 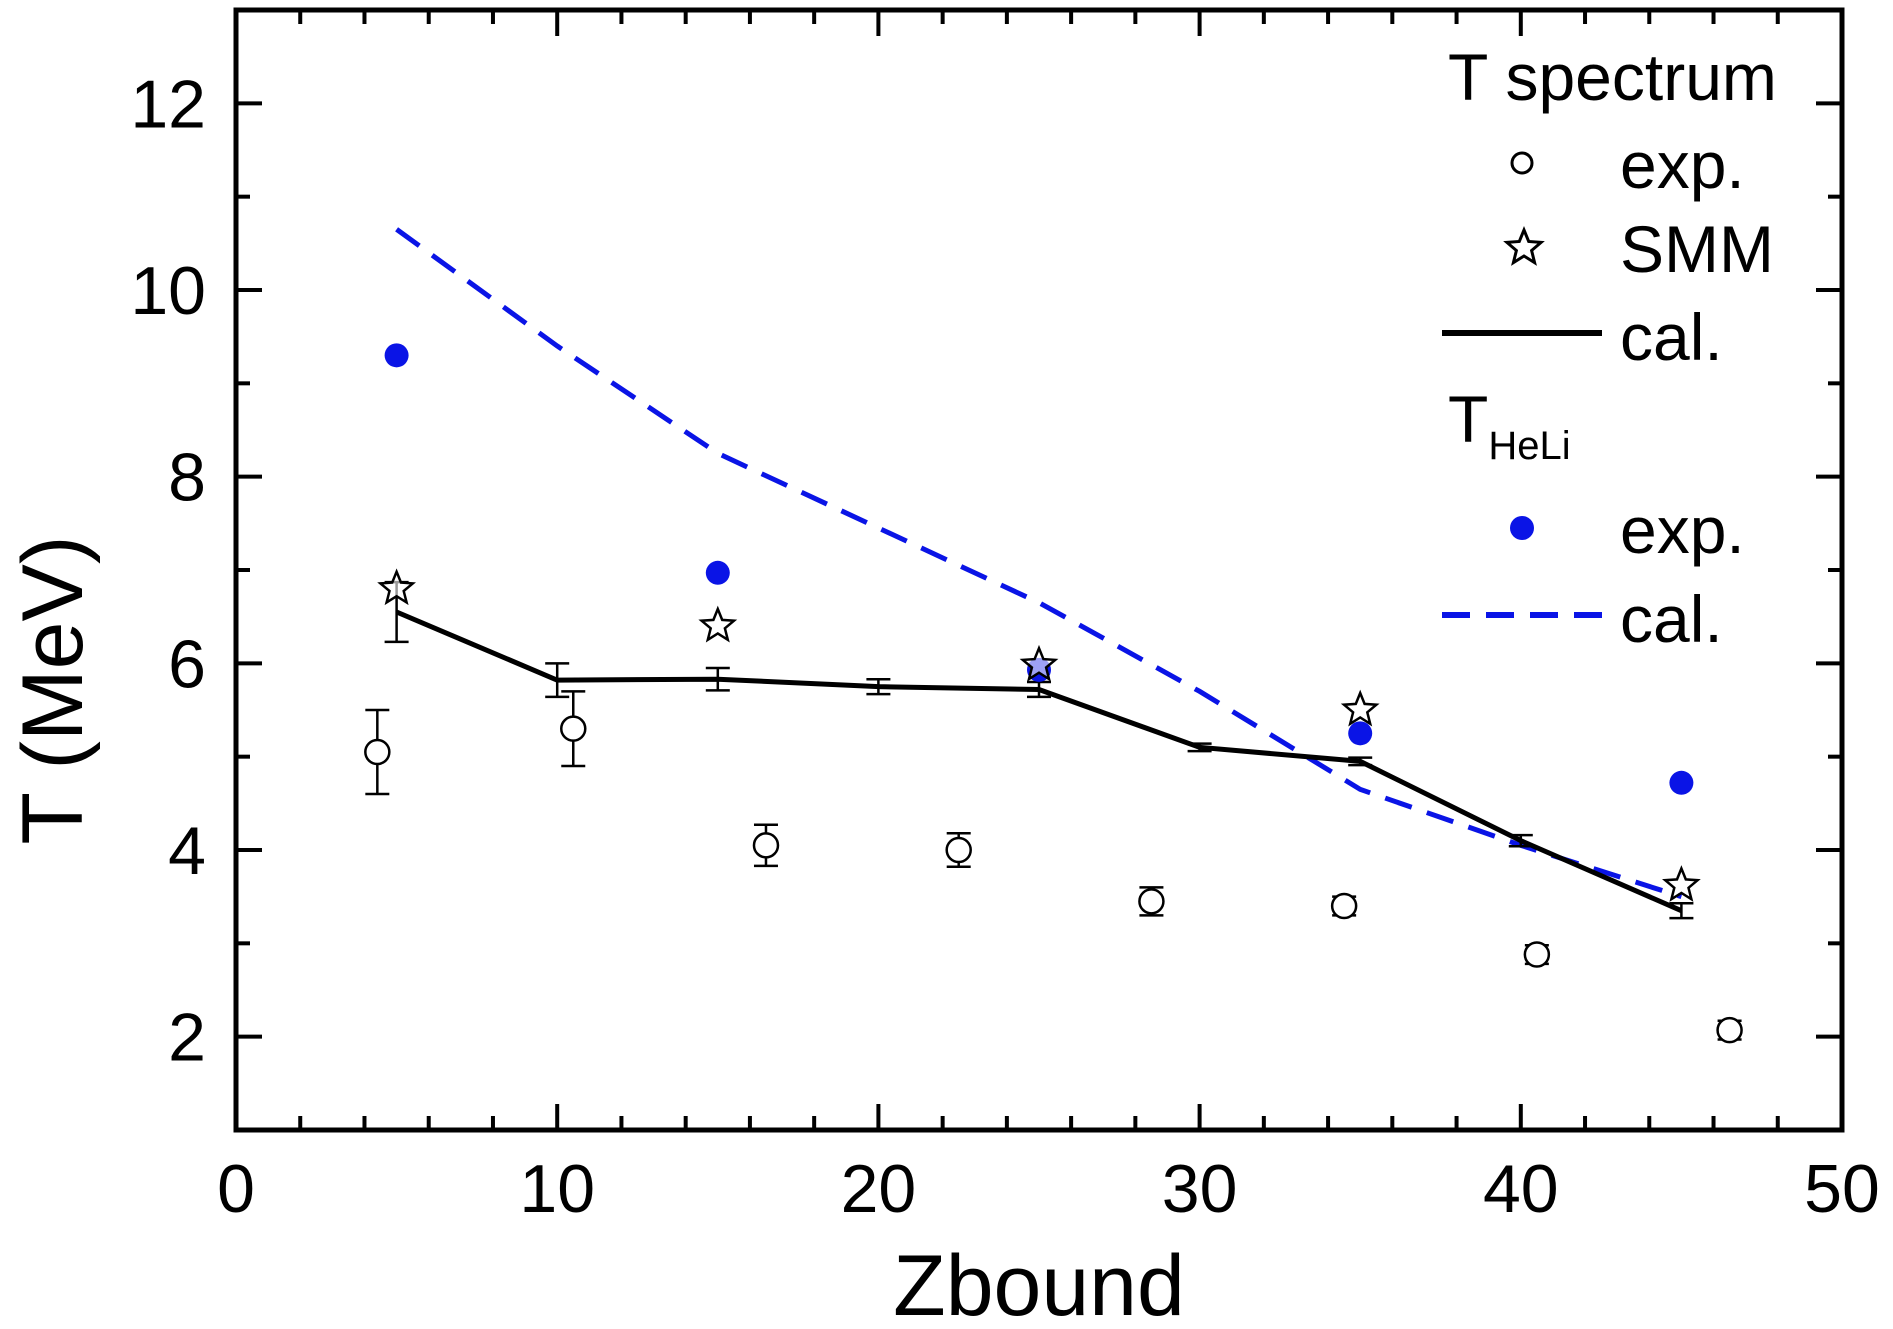 I want to click on x-tick-label: 40, so click(x=1521, y=1189).